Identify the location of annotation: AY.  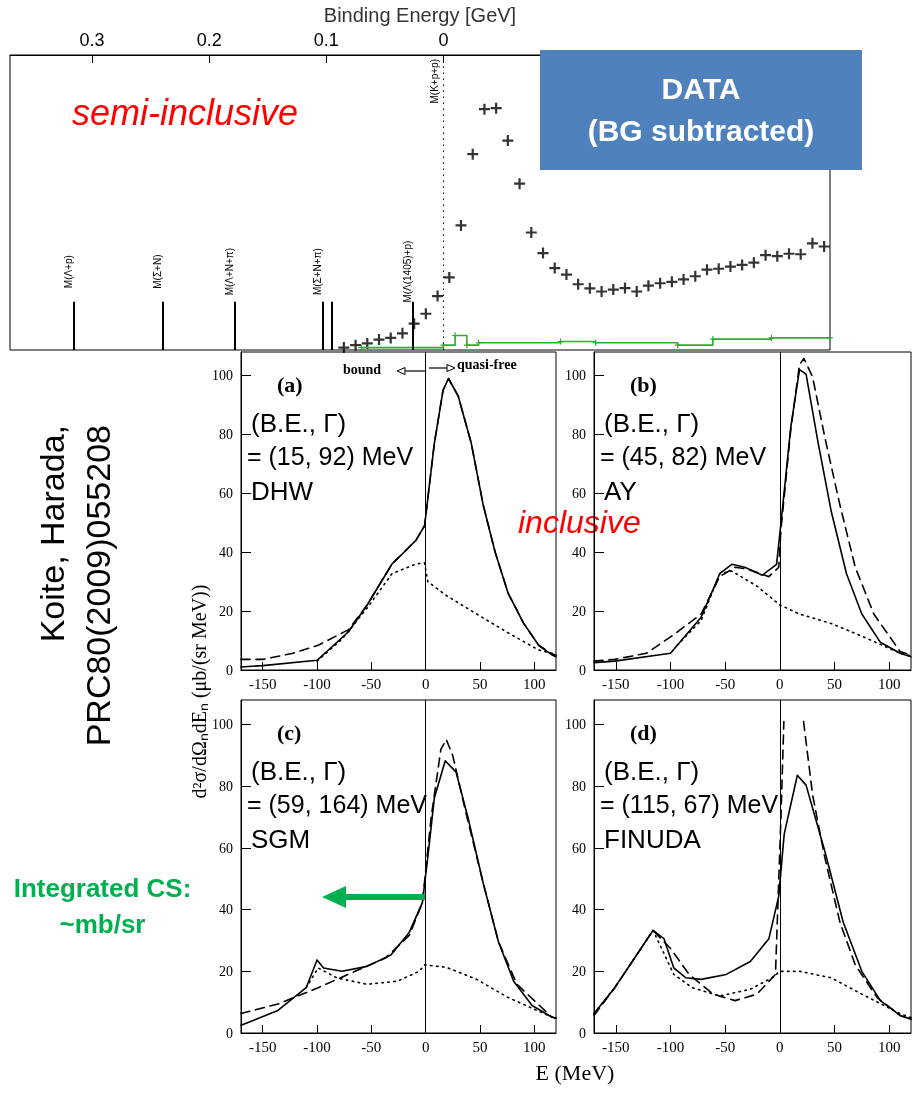
(620, 491).